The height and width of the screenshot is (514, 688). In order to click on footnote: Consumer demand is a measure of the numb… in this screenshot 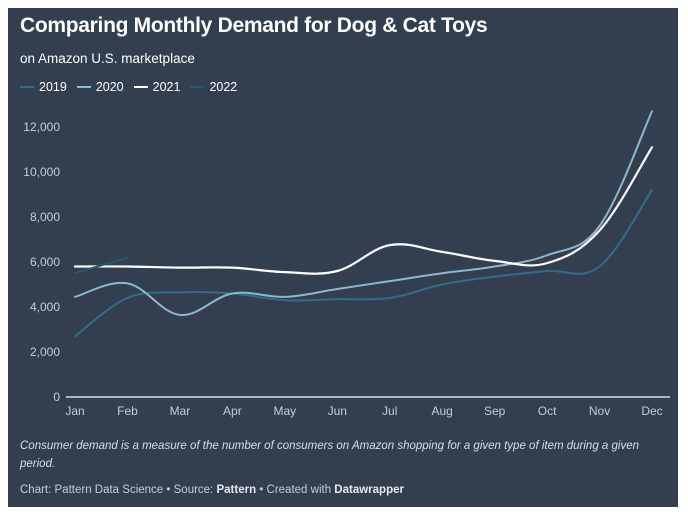, I will do `click(329, 455)`.